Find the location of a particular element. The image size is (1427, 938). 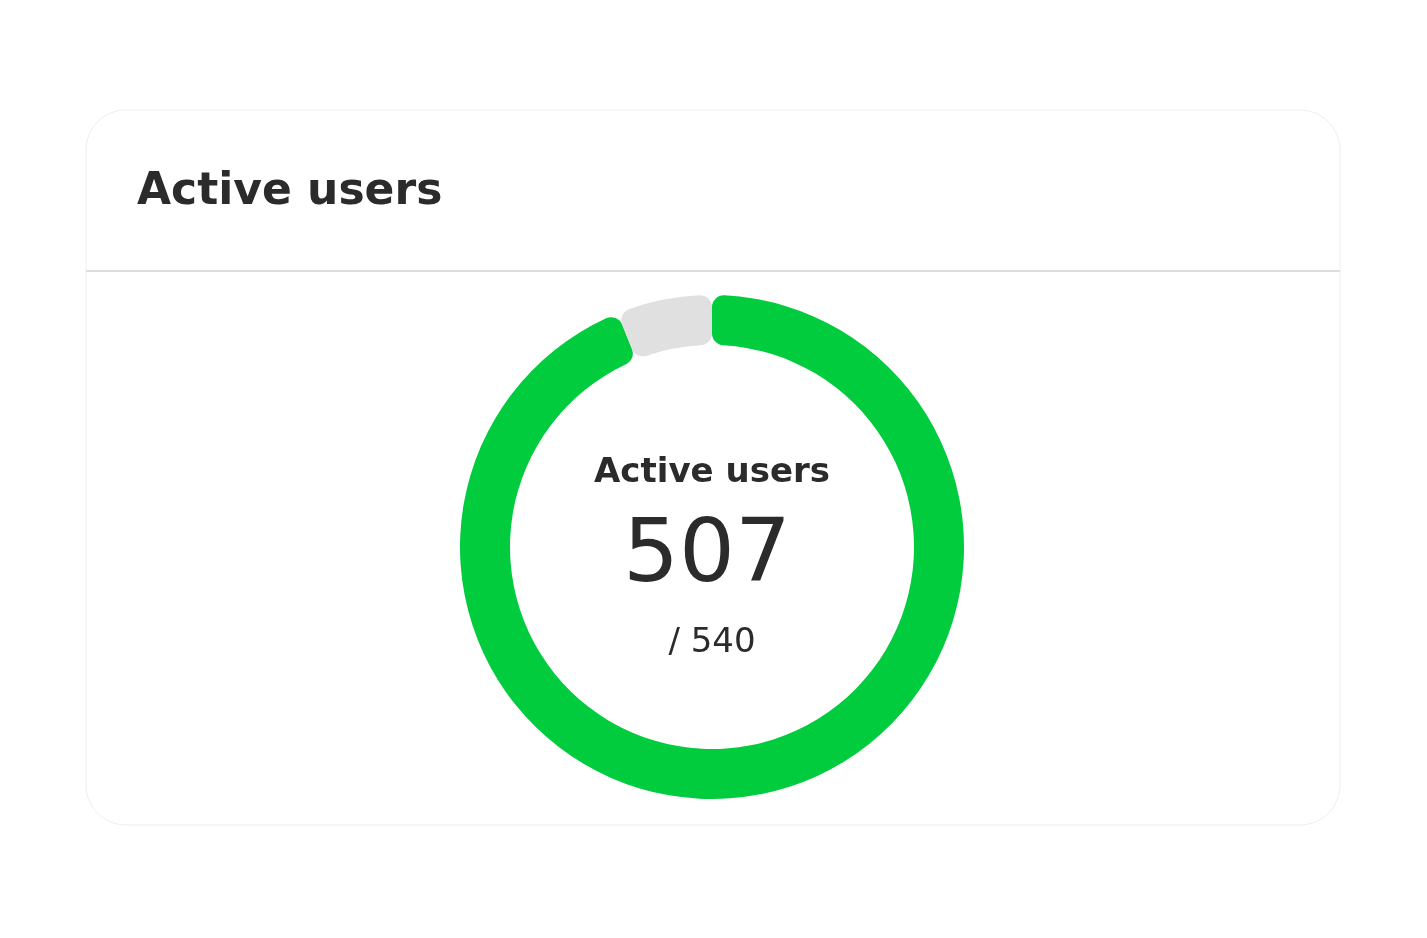

donut-slice is located at coordinates (666, 326).